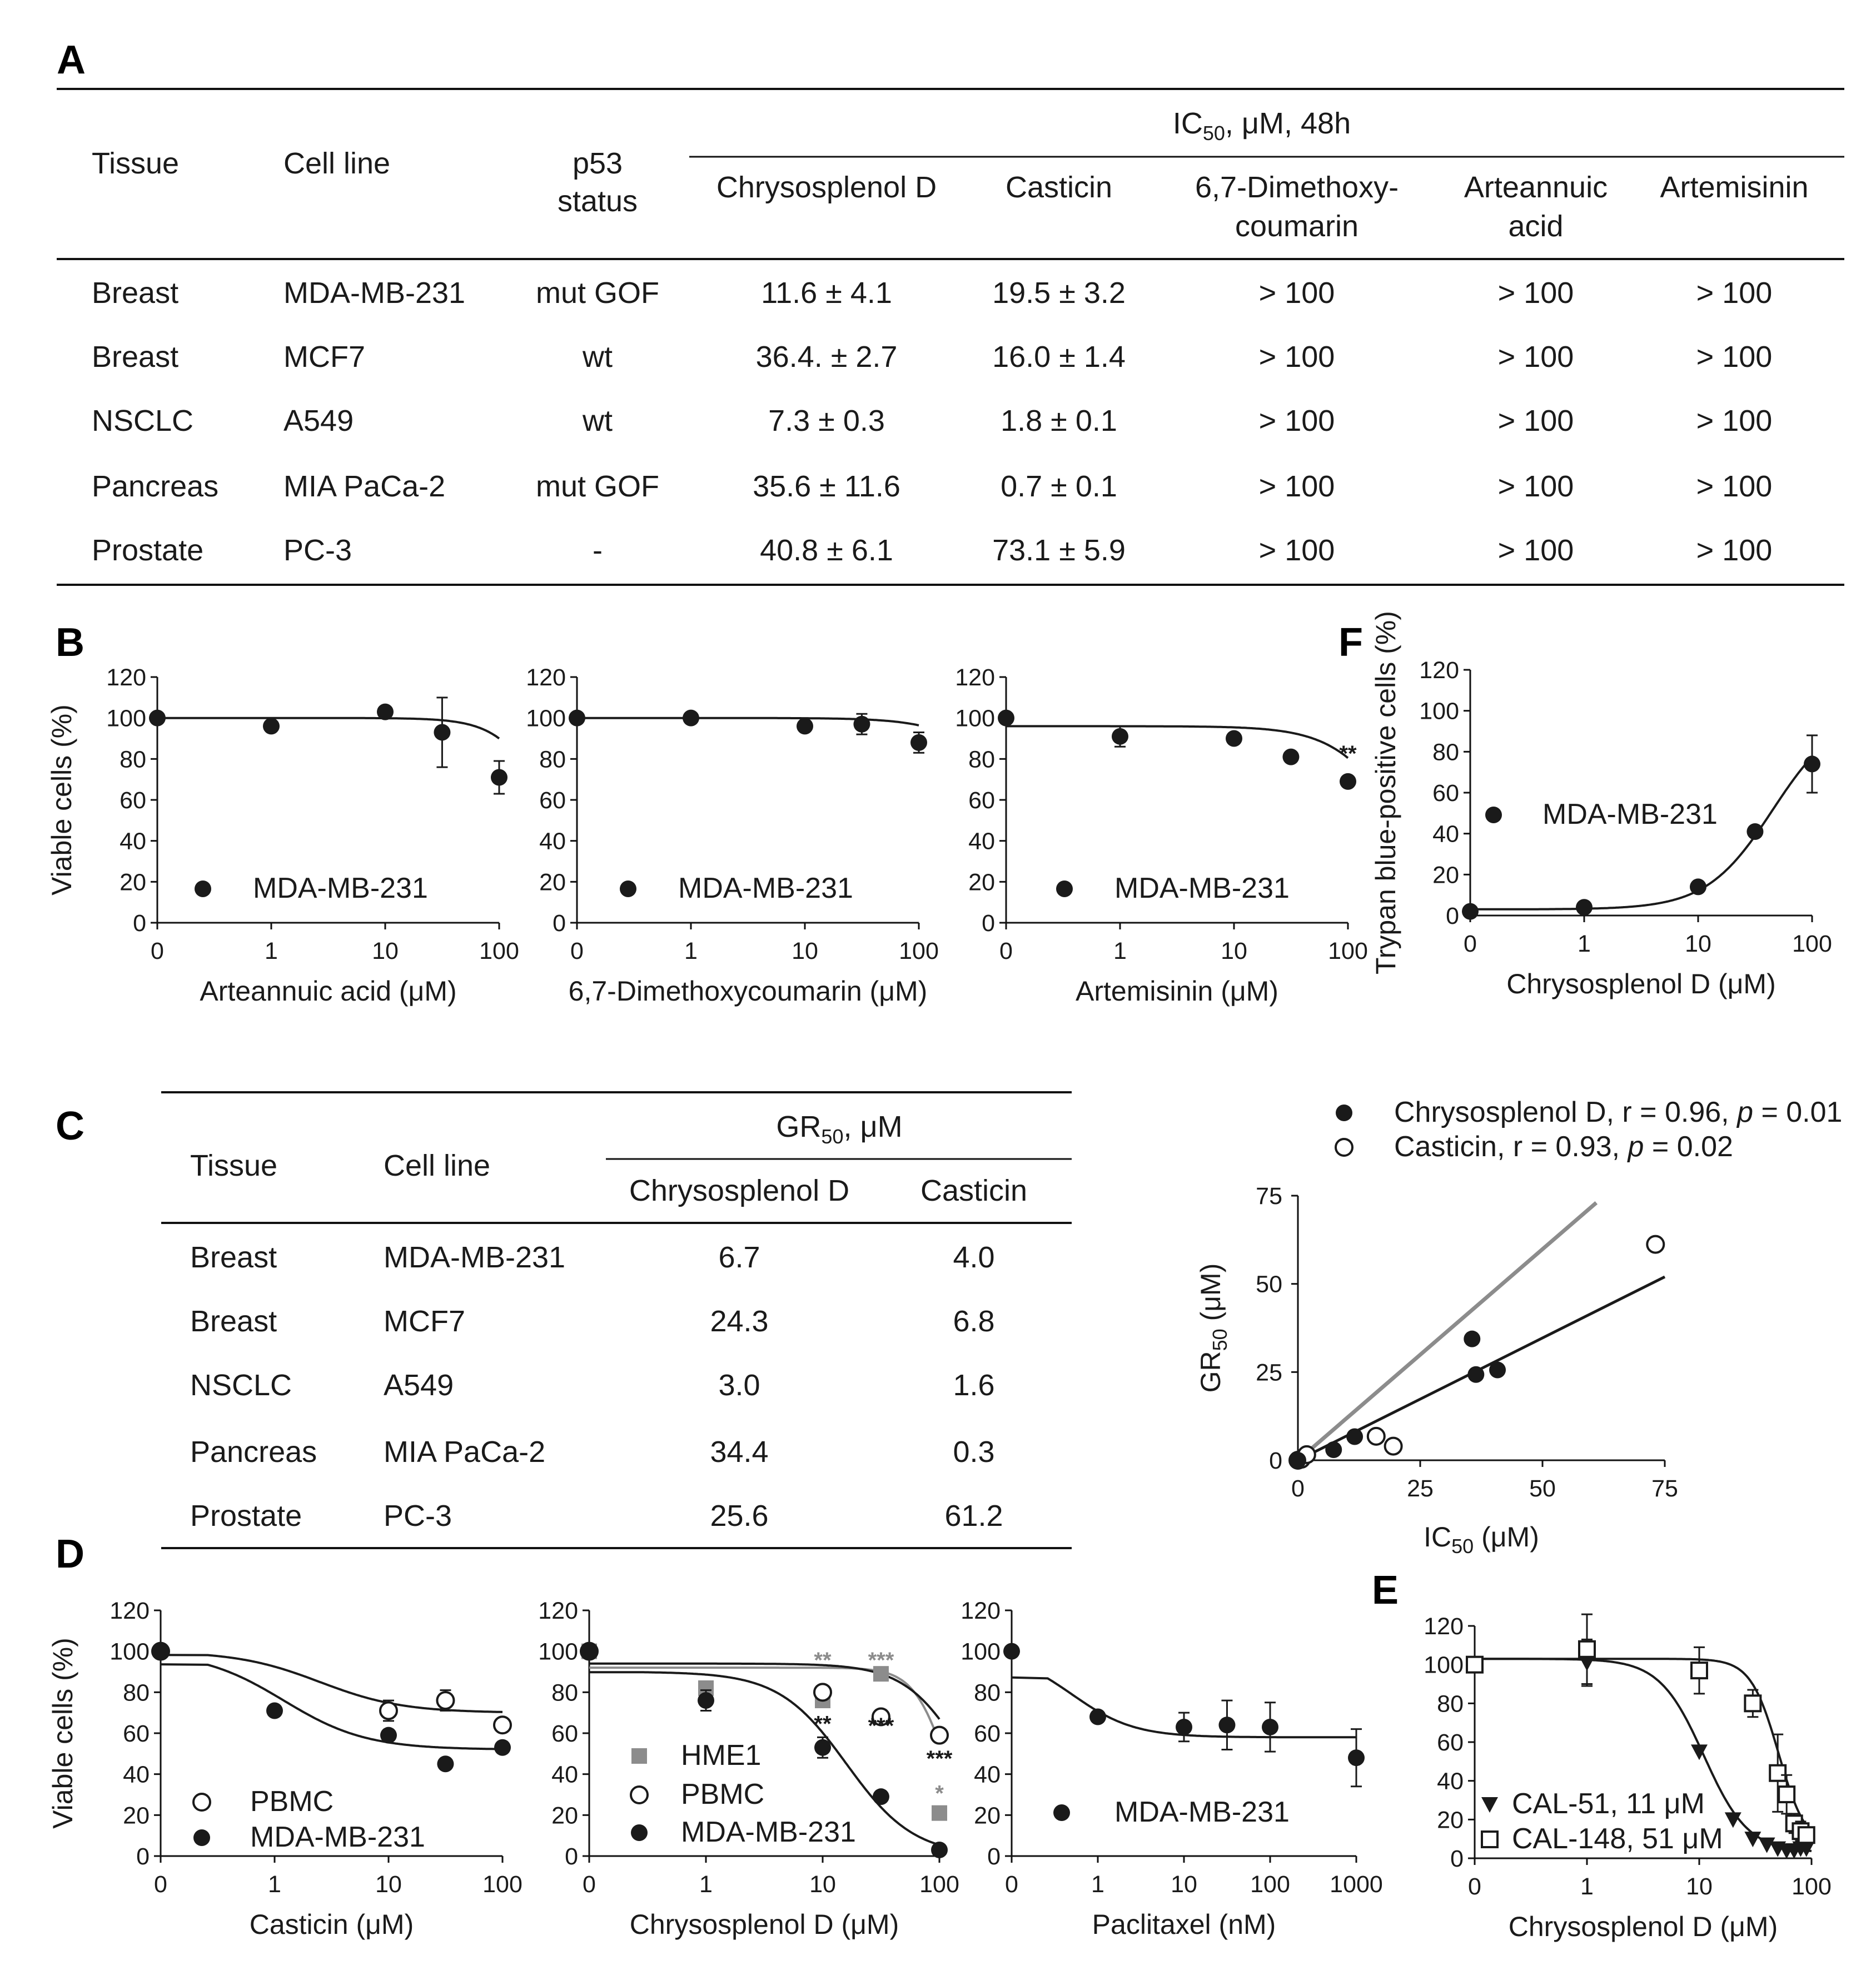 The height and width of the screenshot is (1965, 1876). What do you see at coordinates (1059, 187) in the screenshot?
I see `table-a-compound-header: Casticin` at bounding box center [1059, 187].